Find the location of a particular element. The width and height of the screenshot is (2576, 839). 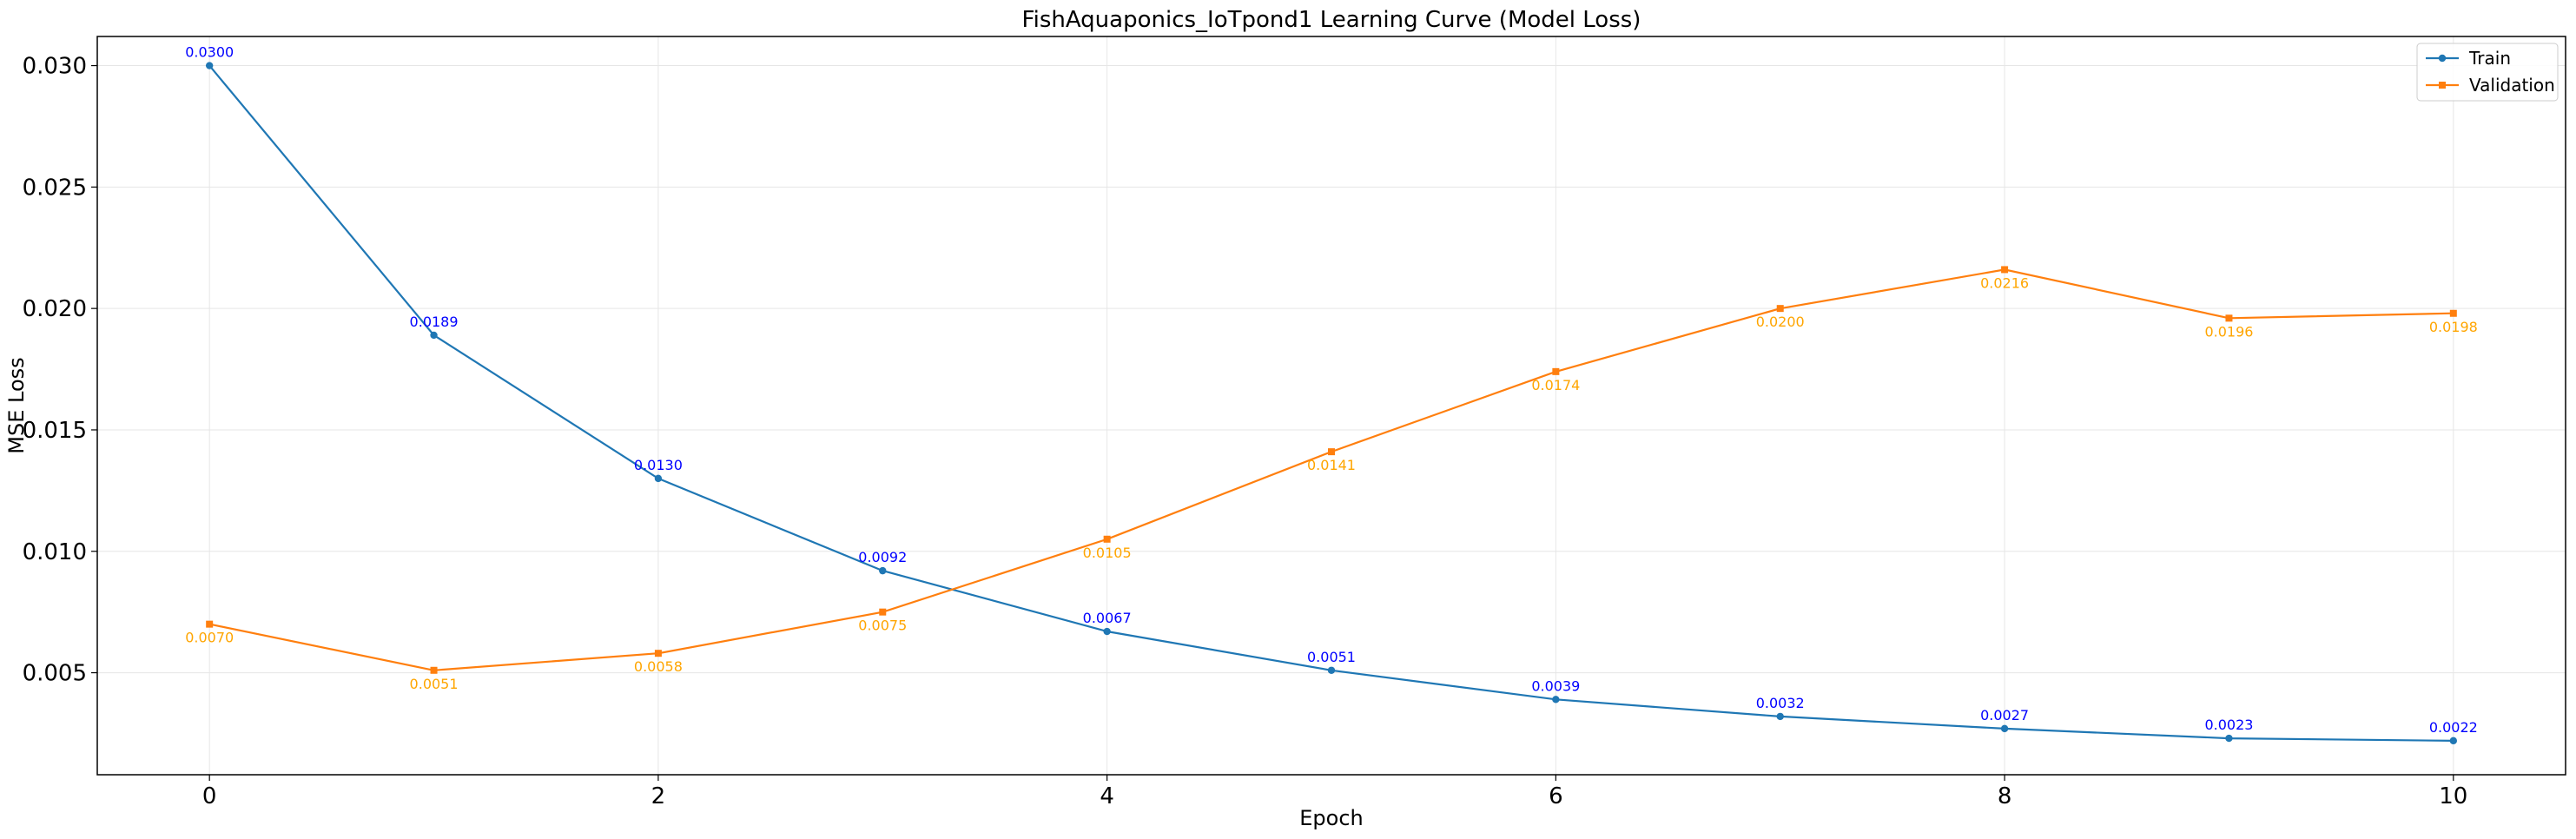

validation-data-label-0: 0.0070 is located at coordinates (209, 638).